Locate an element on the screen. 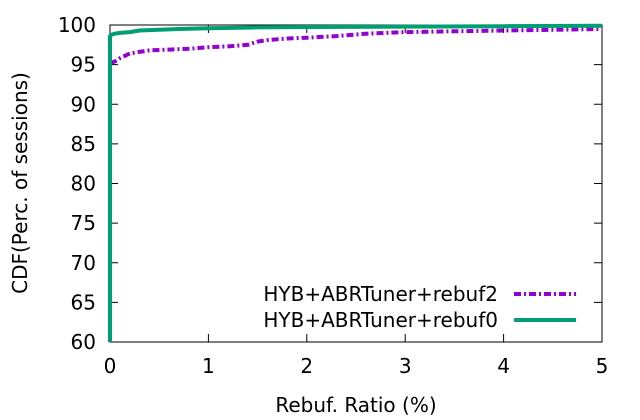  legend-entry-label: HYB+ABRTuner+rebuf2 is located at coordinates (380, 294).